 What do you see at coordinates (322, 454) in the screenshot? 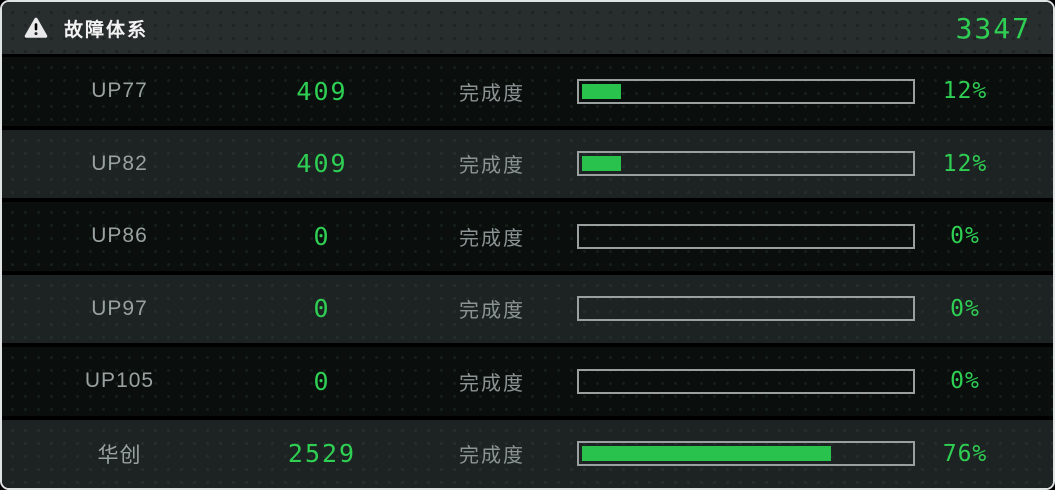
I see `row-value: 2529` at bounding box center [322, 454].